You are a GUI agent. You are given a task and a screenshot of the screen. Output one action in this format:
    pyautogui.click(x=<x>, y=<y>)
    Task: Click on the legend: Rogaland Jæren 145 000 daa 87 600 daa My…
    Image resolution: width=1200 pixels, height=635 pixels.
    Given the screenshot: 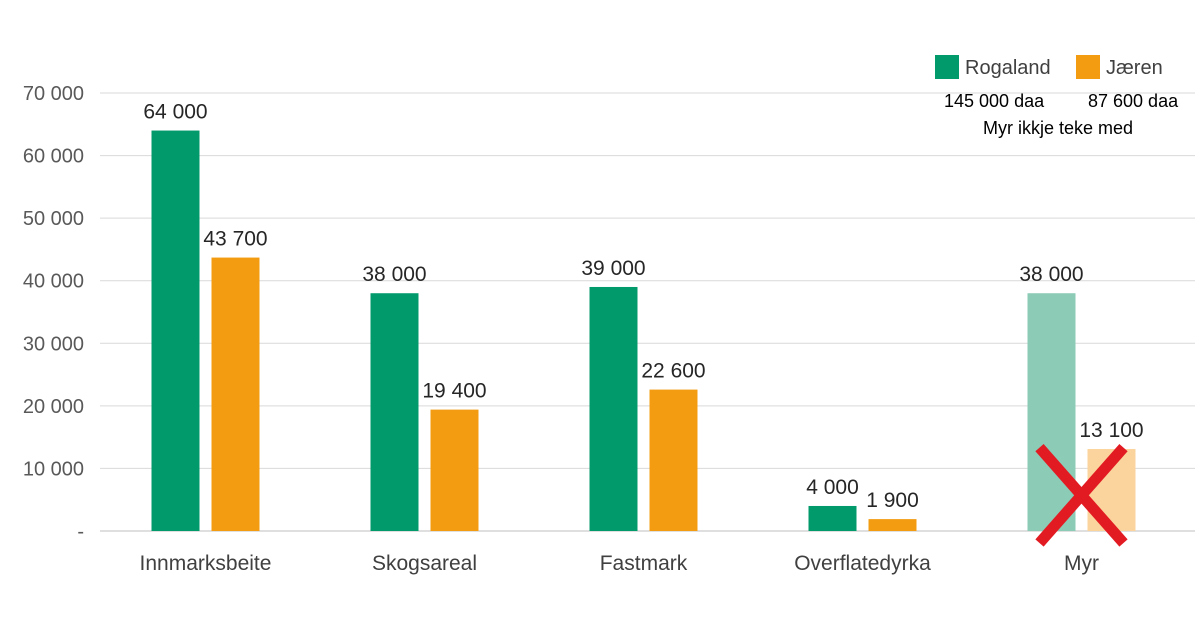 What is the action you would take?
    pyautogui.click(x=1057, y=96)
    